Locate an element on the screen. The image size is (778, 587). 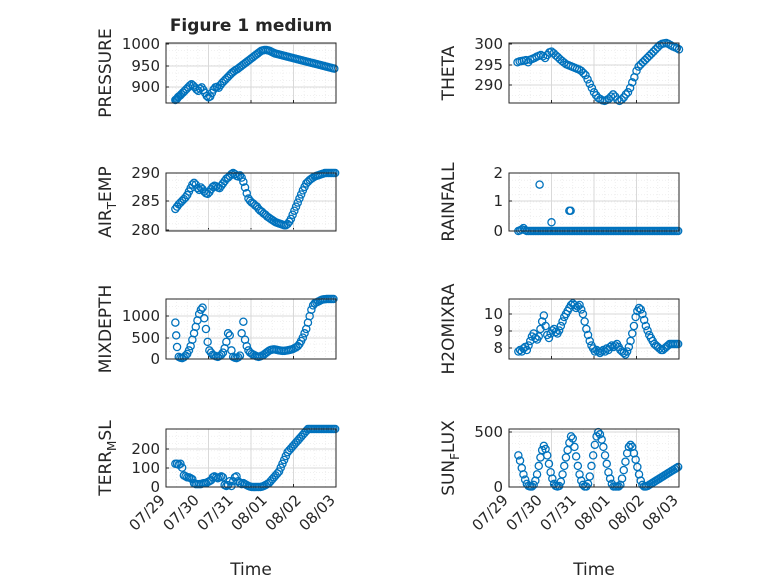
subplot-rainfall: 0 1 2 RAINFALL is located at coordinates (561, 202).